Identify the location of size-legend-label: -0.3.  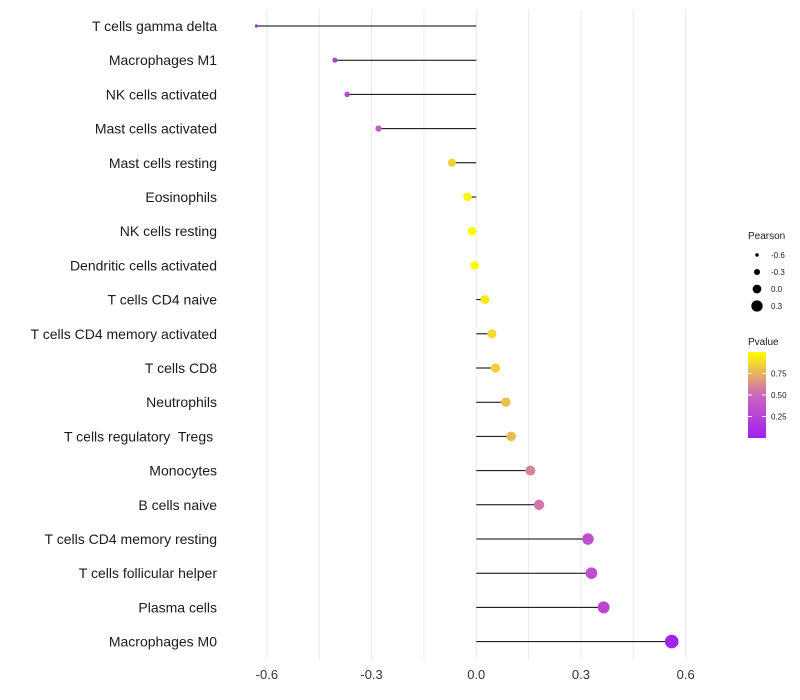
(778, 272).